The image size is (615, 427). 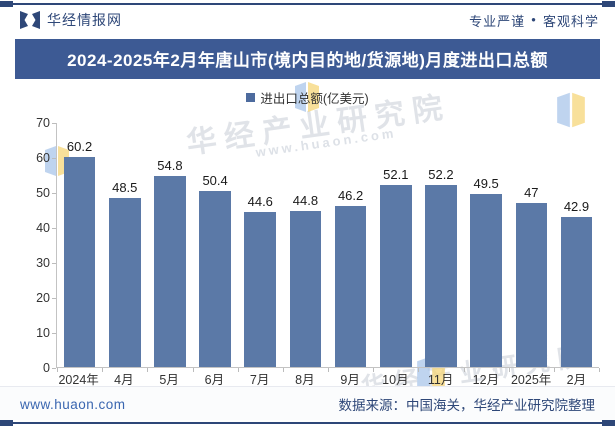 I want to click on brand: 华经情报网, so click(x=71, y=20).